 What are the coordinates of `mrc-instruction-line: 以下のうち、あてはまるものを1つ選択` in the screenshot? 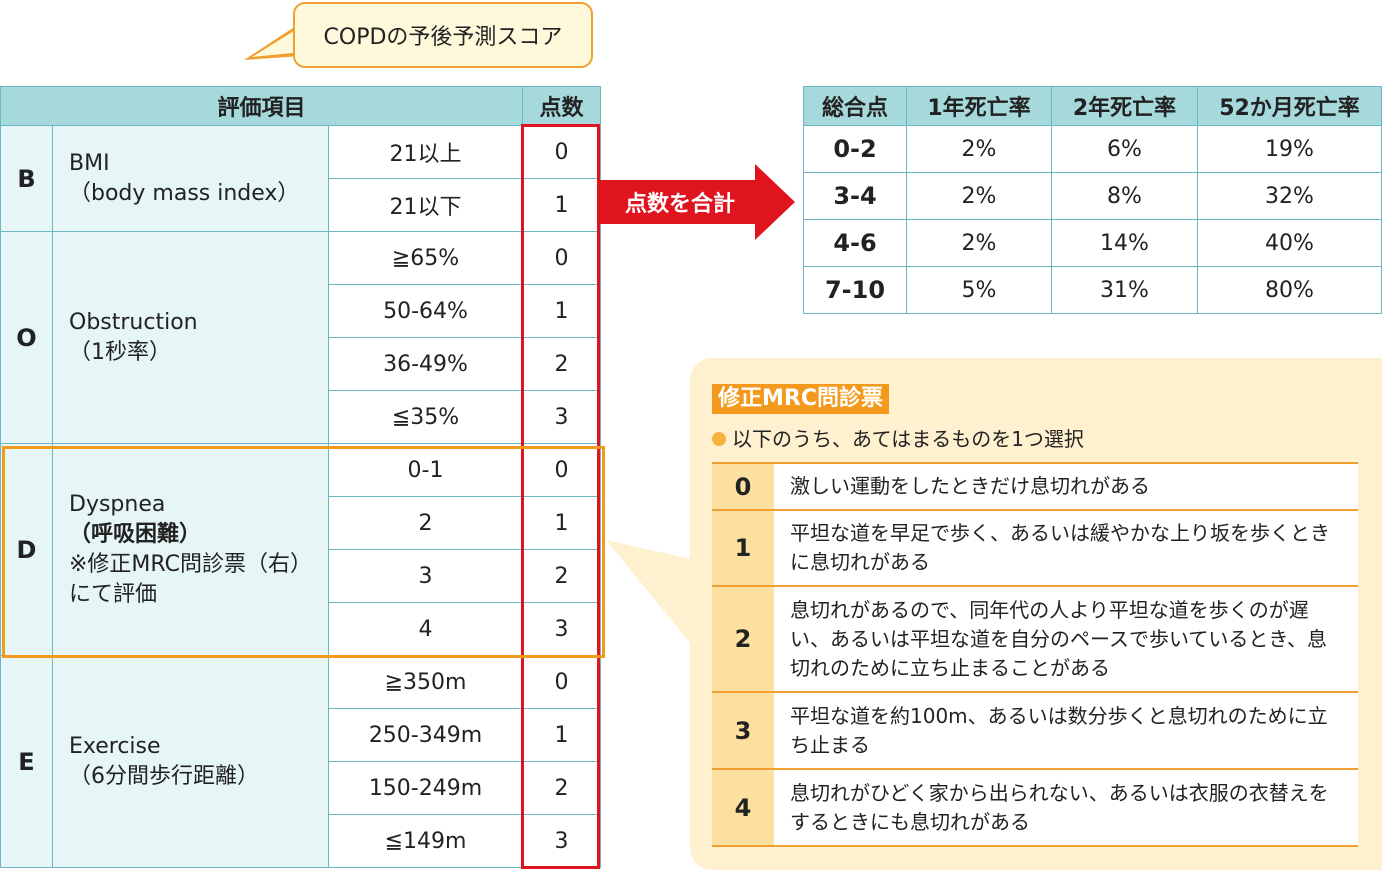 It's located at (898, 439).